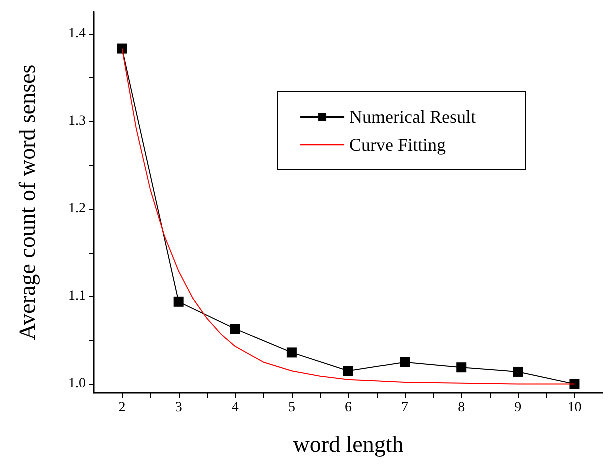 The image size is (611, 469). What do you see at coordinates (77, 34) in the screenshot?
I see `y-tick-label: 1.4` at bounding box center [77, 34].